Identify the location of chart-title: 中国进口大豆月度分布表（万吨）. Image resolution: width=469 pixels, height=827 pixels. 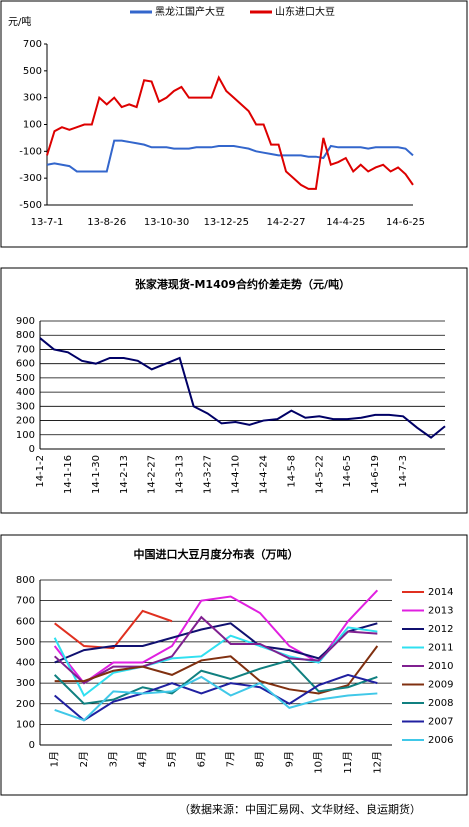
(216, 554).